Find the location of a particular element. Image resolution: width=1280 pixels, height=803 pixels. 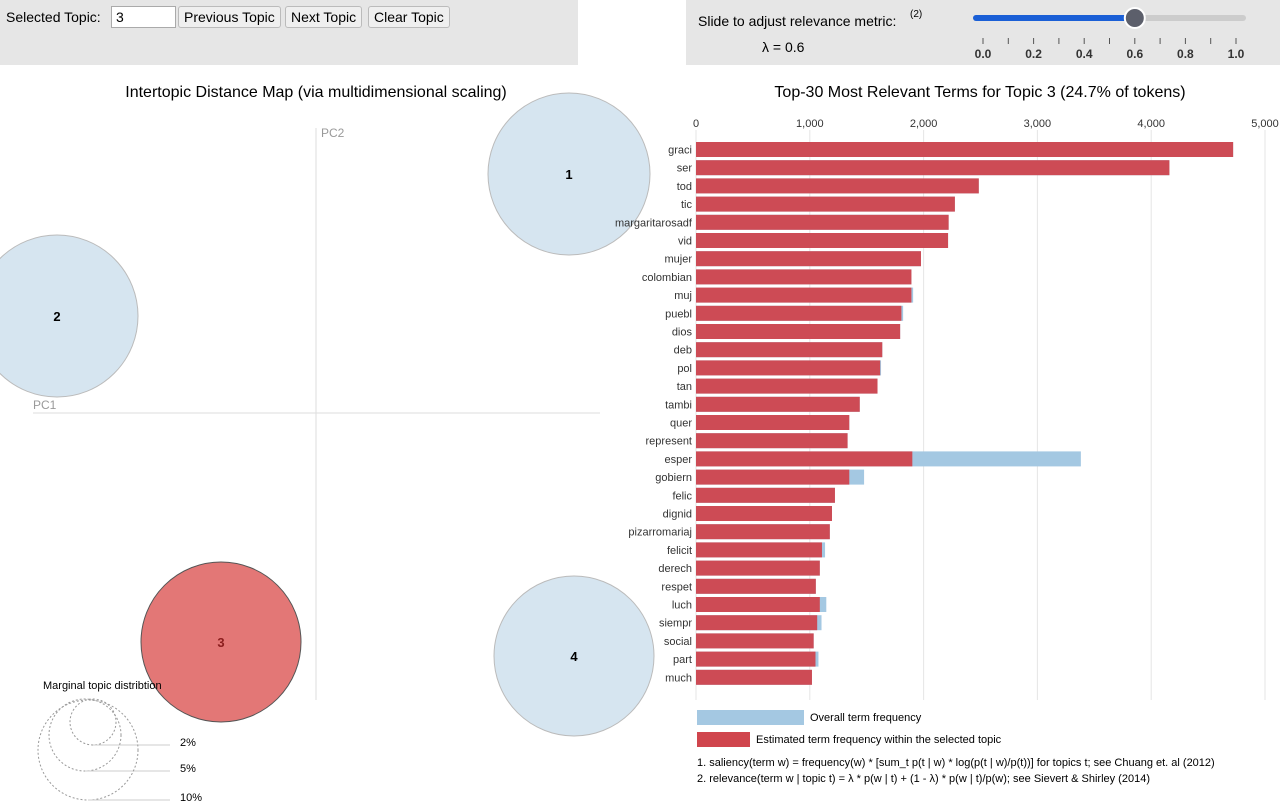

topic-bar-gobiern is located at coordinates (773, 477).